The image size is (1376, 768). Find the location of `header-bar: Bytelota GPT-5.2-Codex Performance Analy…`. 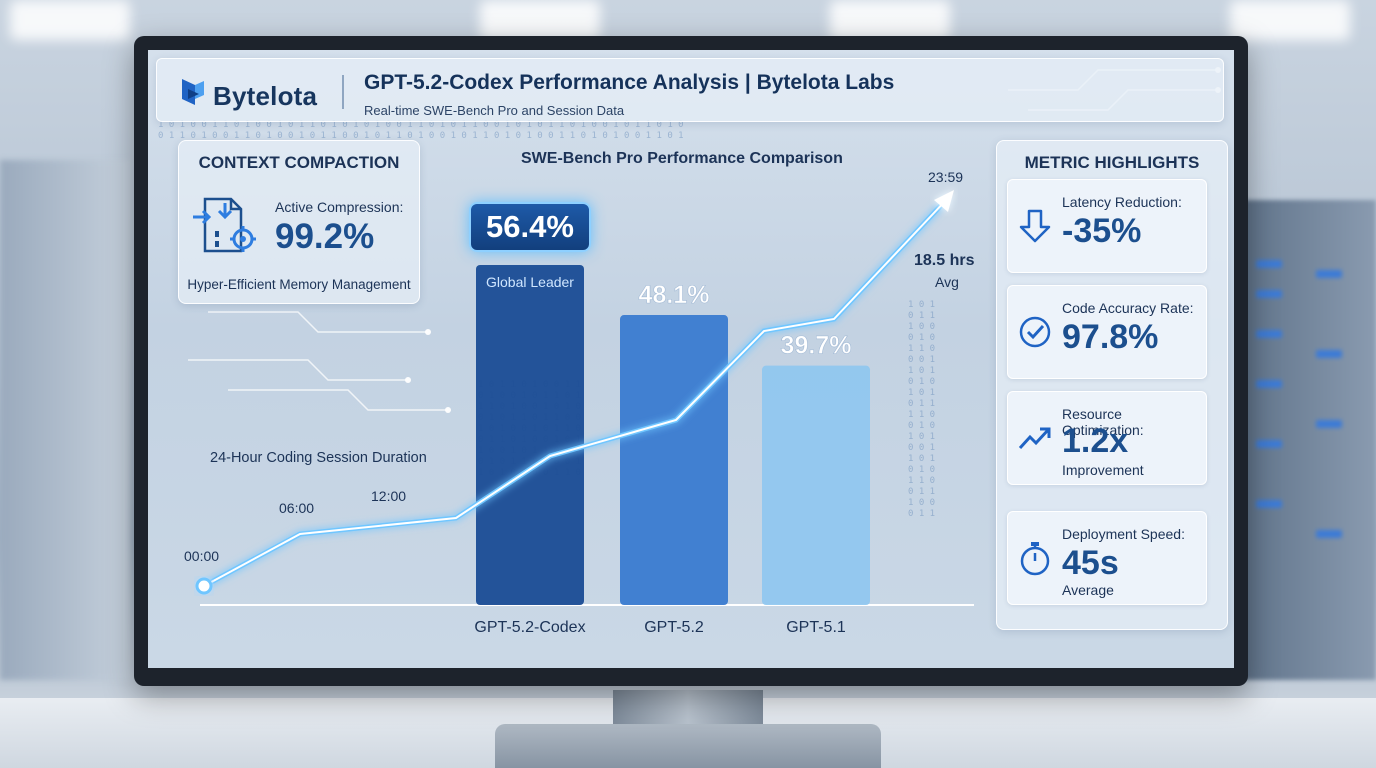

header-bar: Bytelota GPT-5.2-Codex Performance Analy… is located at coordinates (690, 90).